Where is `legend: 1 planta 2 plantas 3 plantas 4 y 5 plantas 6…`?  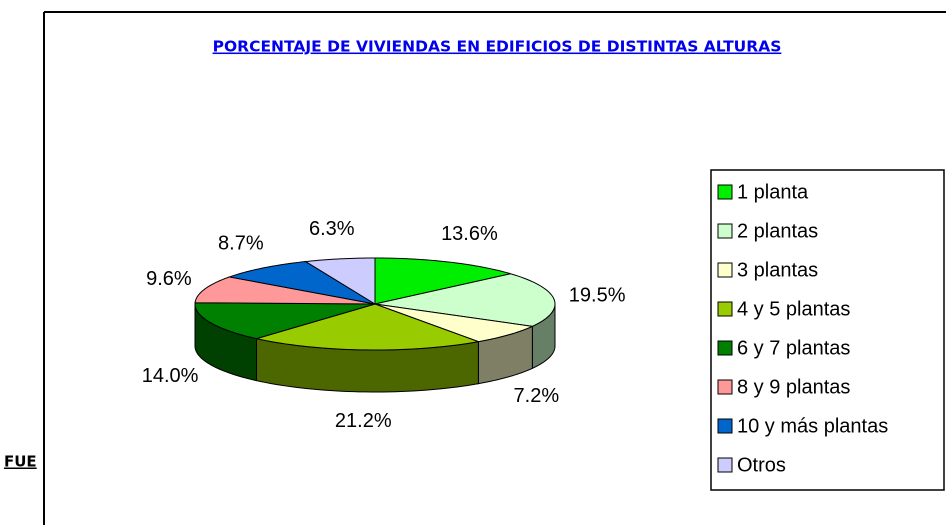 legend: 1 planta 2 plantas 3 plantas 4 y 5 plantas 6… is located at coordinates (802, 328).